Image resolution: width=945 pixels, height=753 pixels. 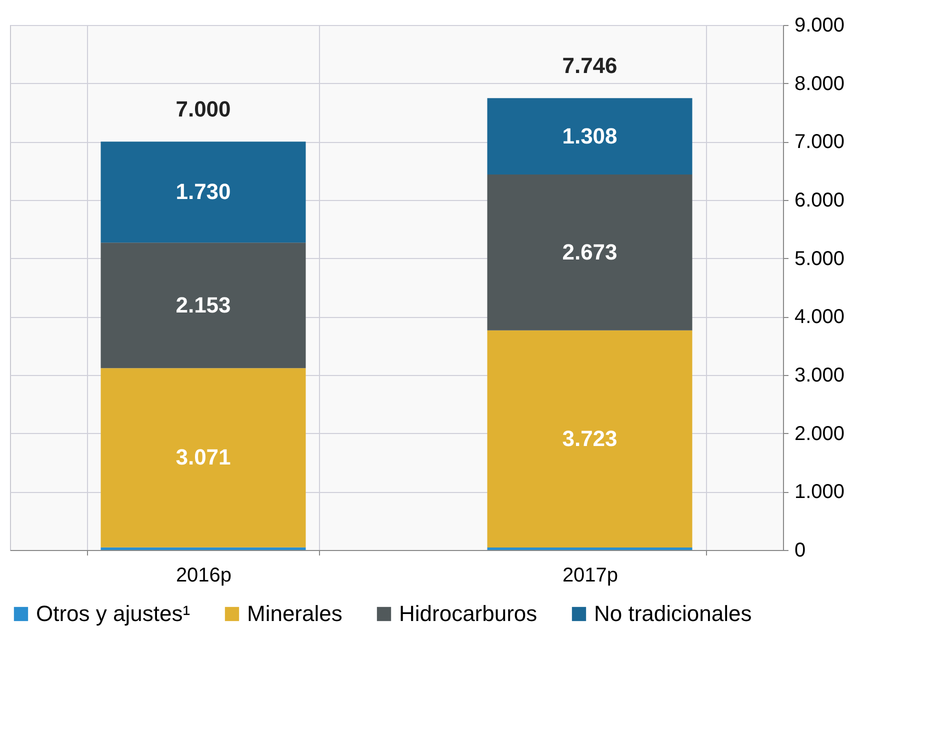 I want to click on legend-label: Otros y ajustes¹, so click(x=113, y=613).